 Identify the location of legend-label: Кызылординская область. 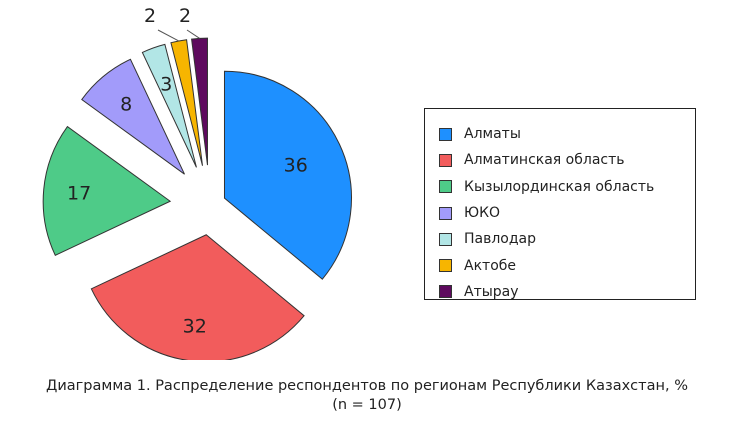
(559, 186).